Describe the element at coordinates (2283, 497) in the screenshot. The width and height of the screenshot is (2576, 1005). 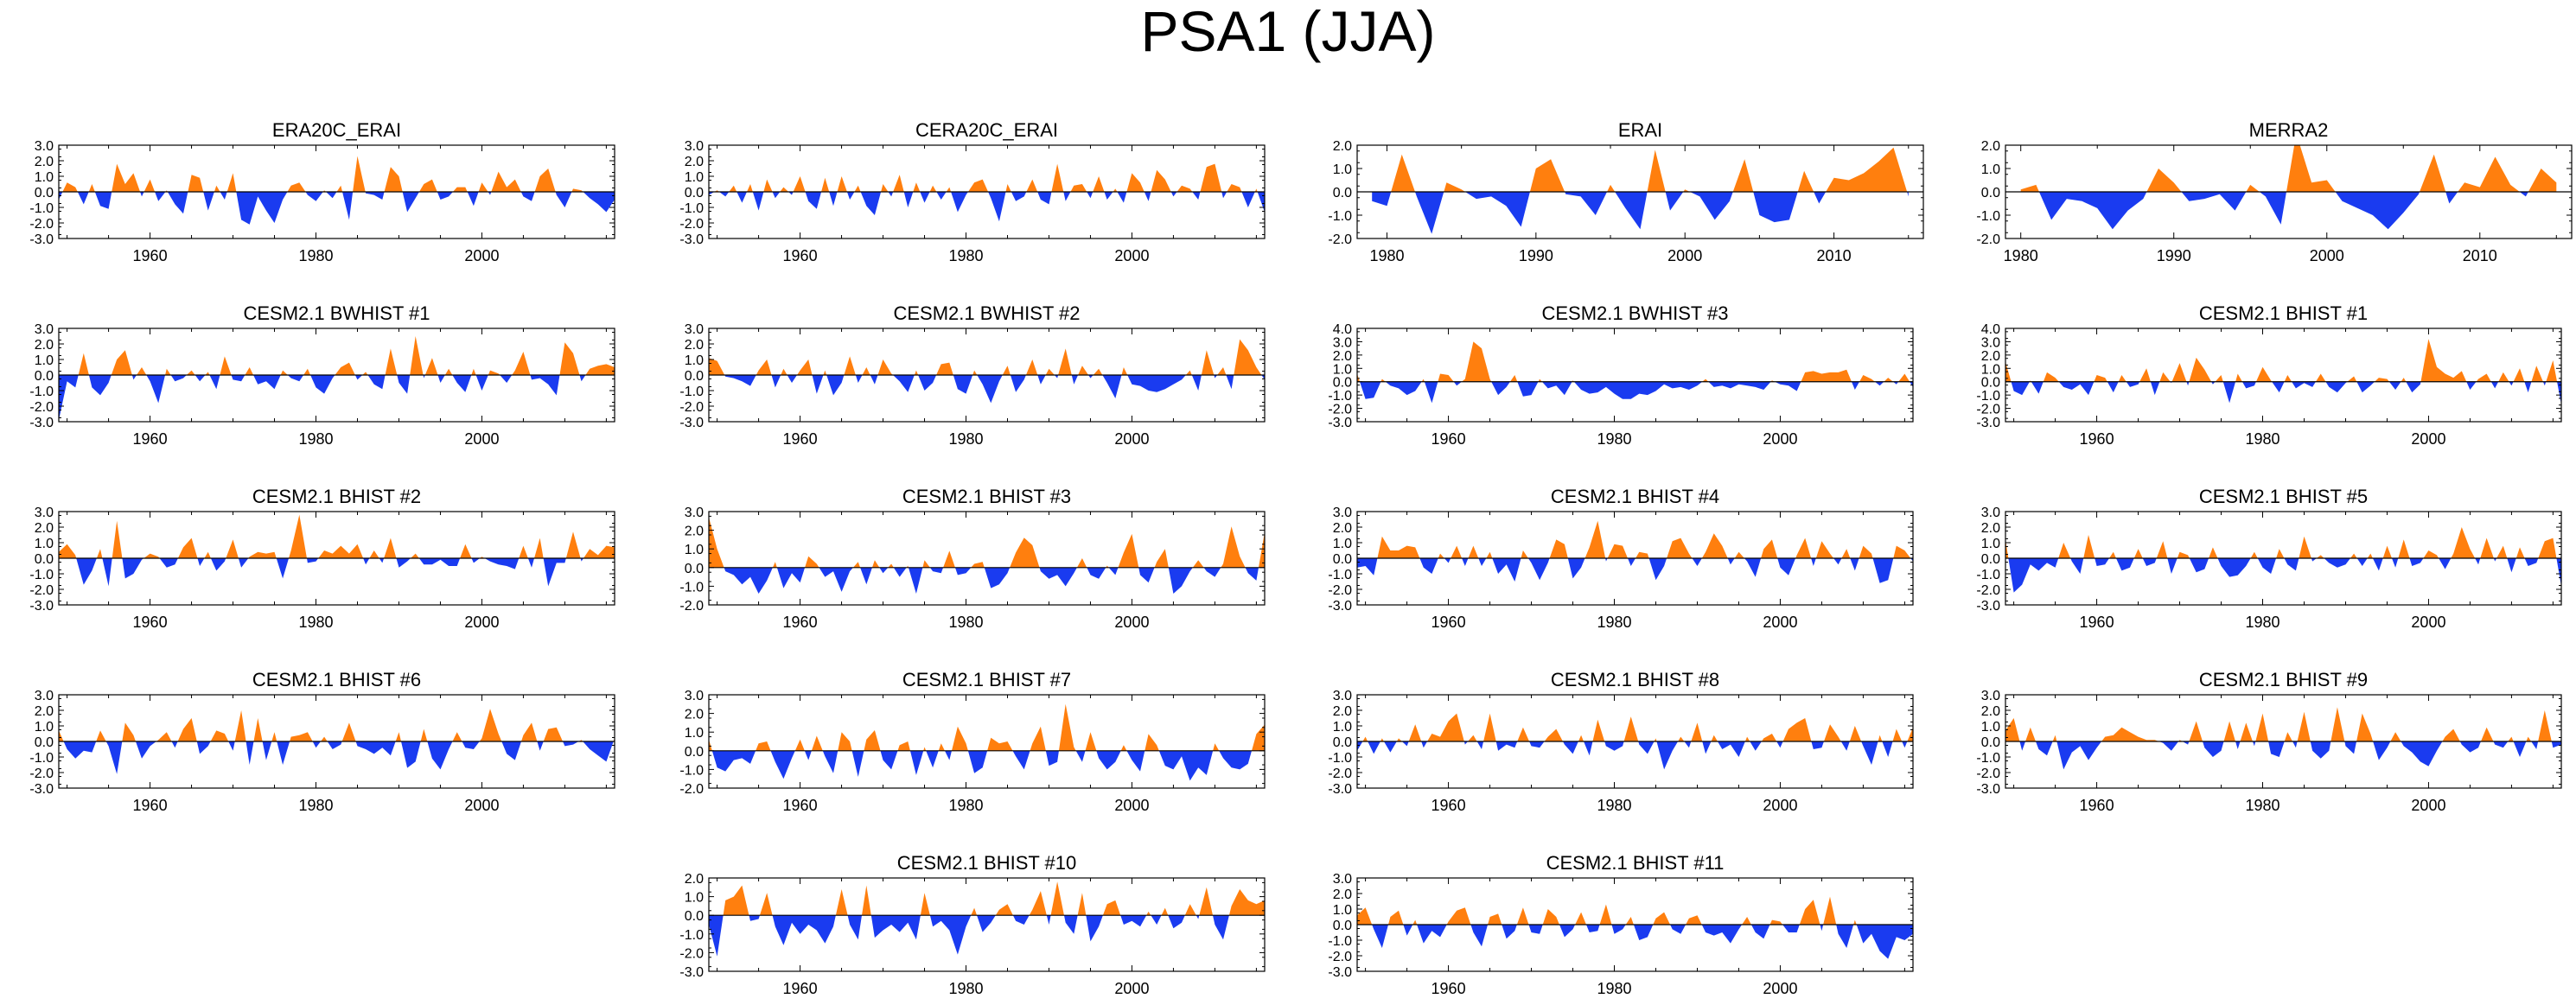
I see `panel-title: CESM2.1 BHIST #5` at that location.